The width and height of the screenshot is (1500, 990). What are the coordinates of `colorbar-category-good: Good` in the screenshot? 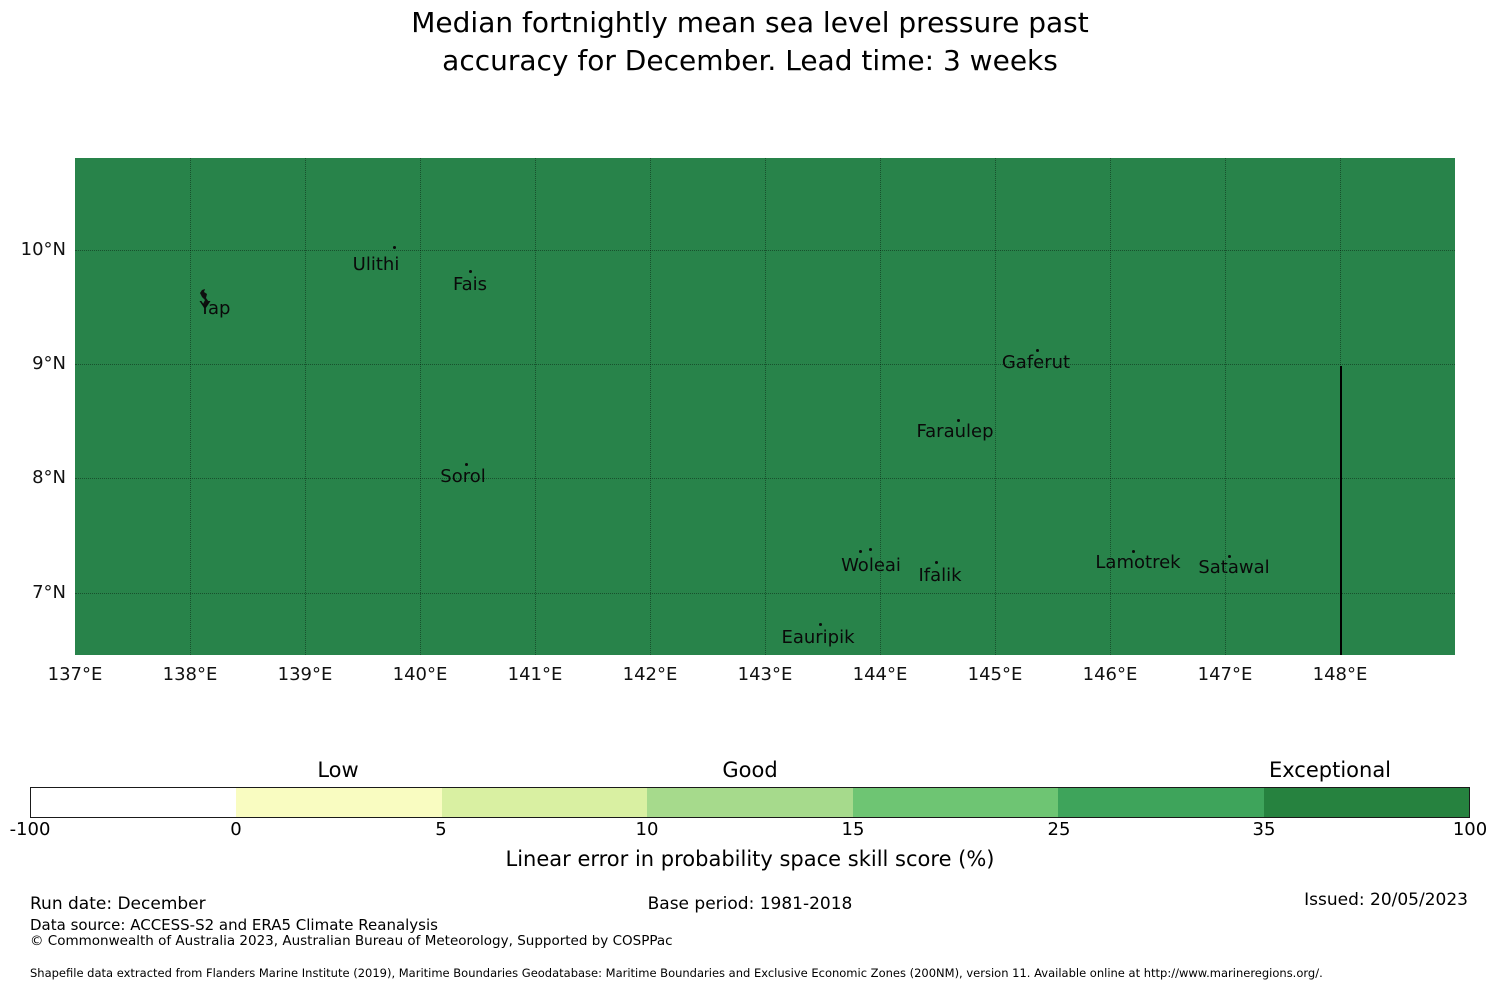 It's located at (750, 770).